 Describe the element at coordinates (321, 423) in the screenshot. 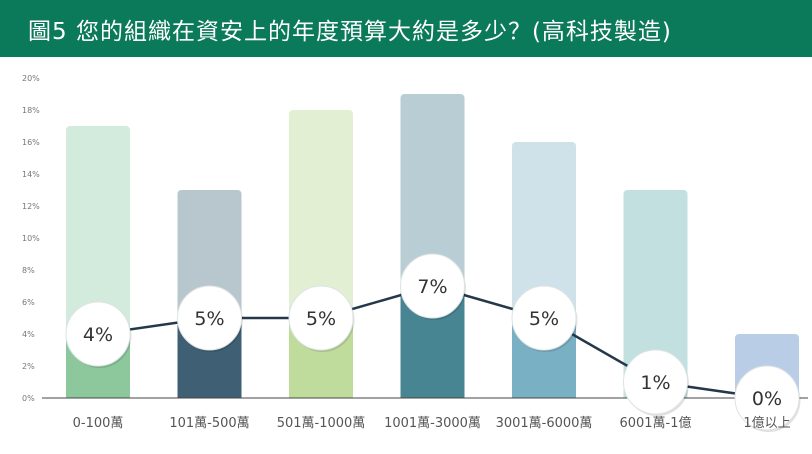

I see `x-category-label: 501萬-1000萬` at that location.